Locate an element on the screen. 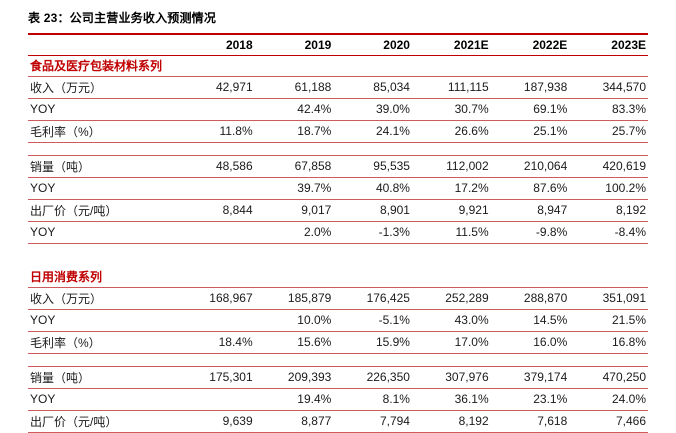 The image size is (676, 433). value-cell: 9,017 is located at coordinates (294, 210).